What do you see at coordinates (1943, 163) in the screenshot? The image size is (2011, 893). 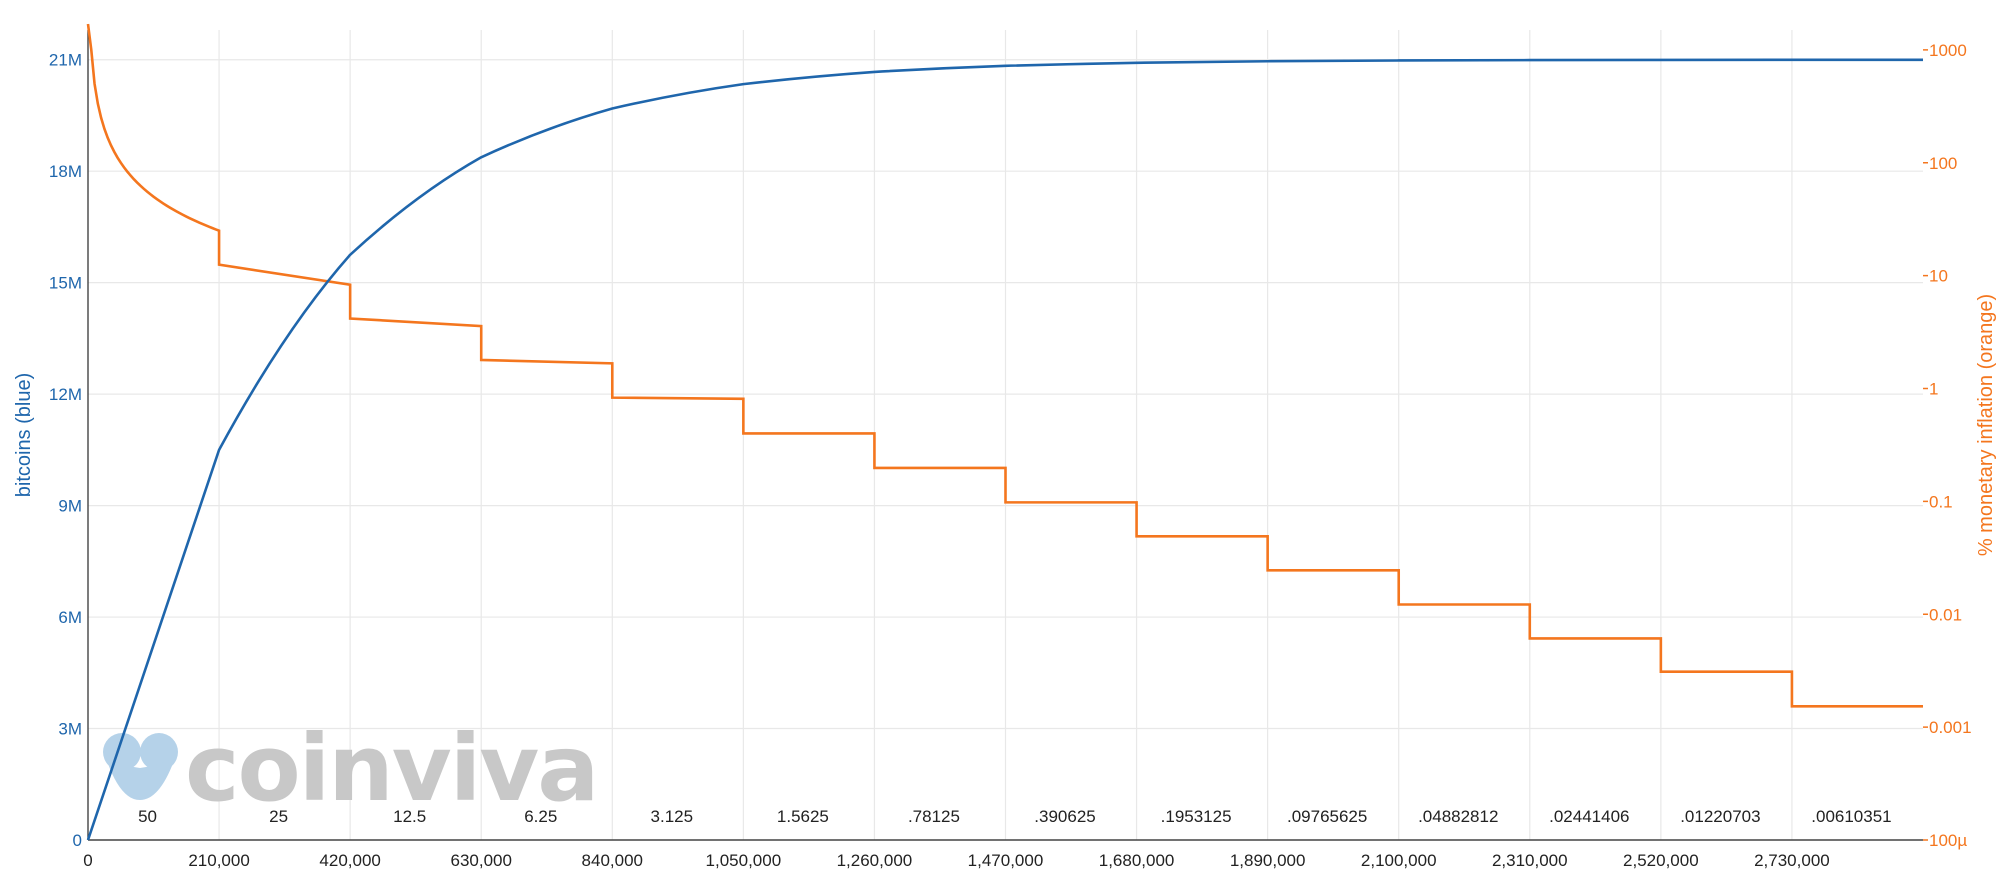 I see `right-tick-label: 100` at bounding box center [1943, 163].